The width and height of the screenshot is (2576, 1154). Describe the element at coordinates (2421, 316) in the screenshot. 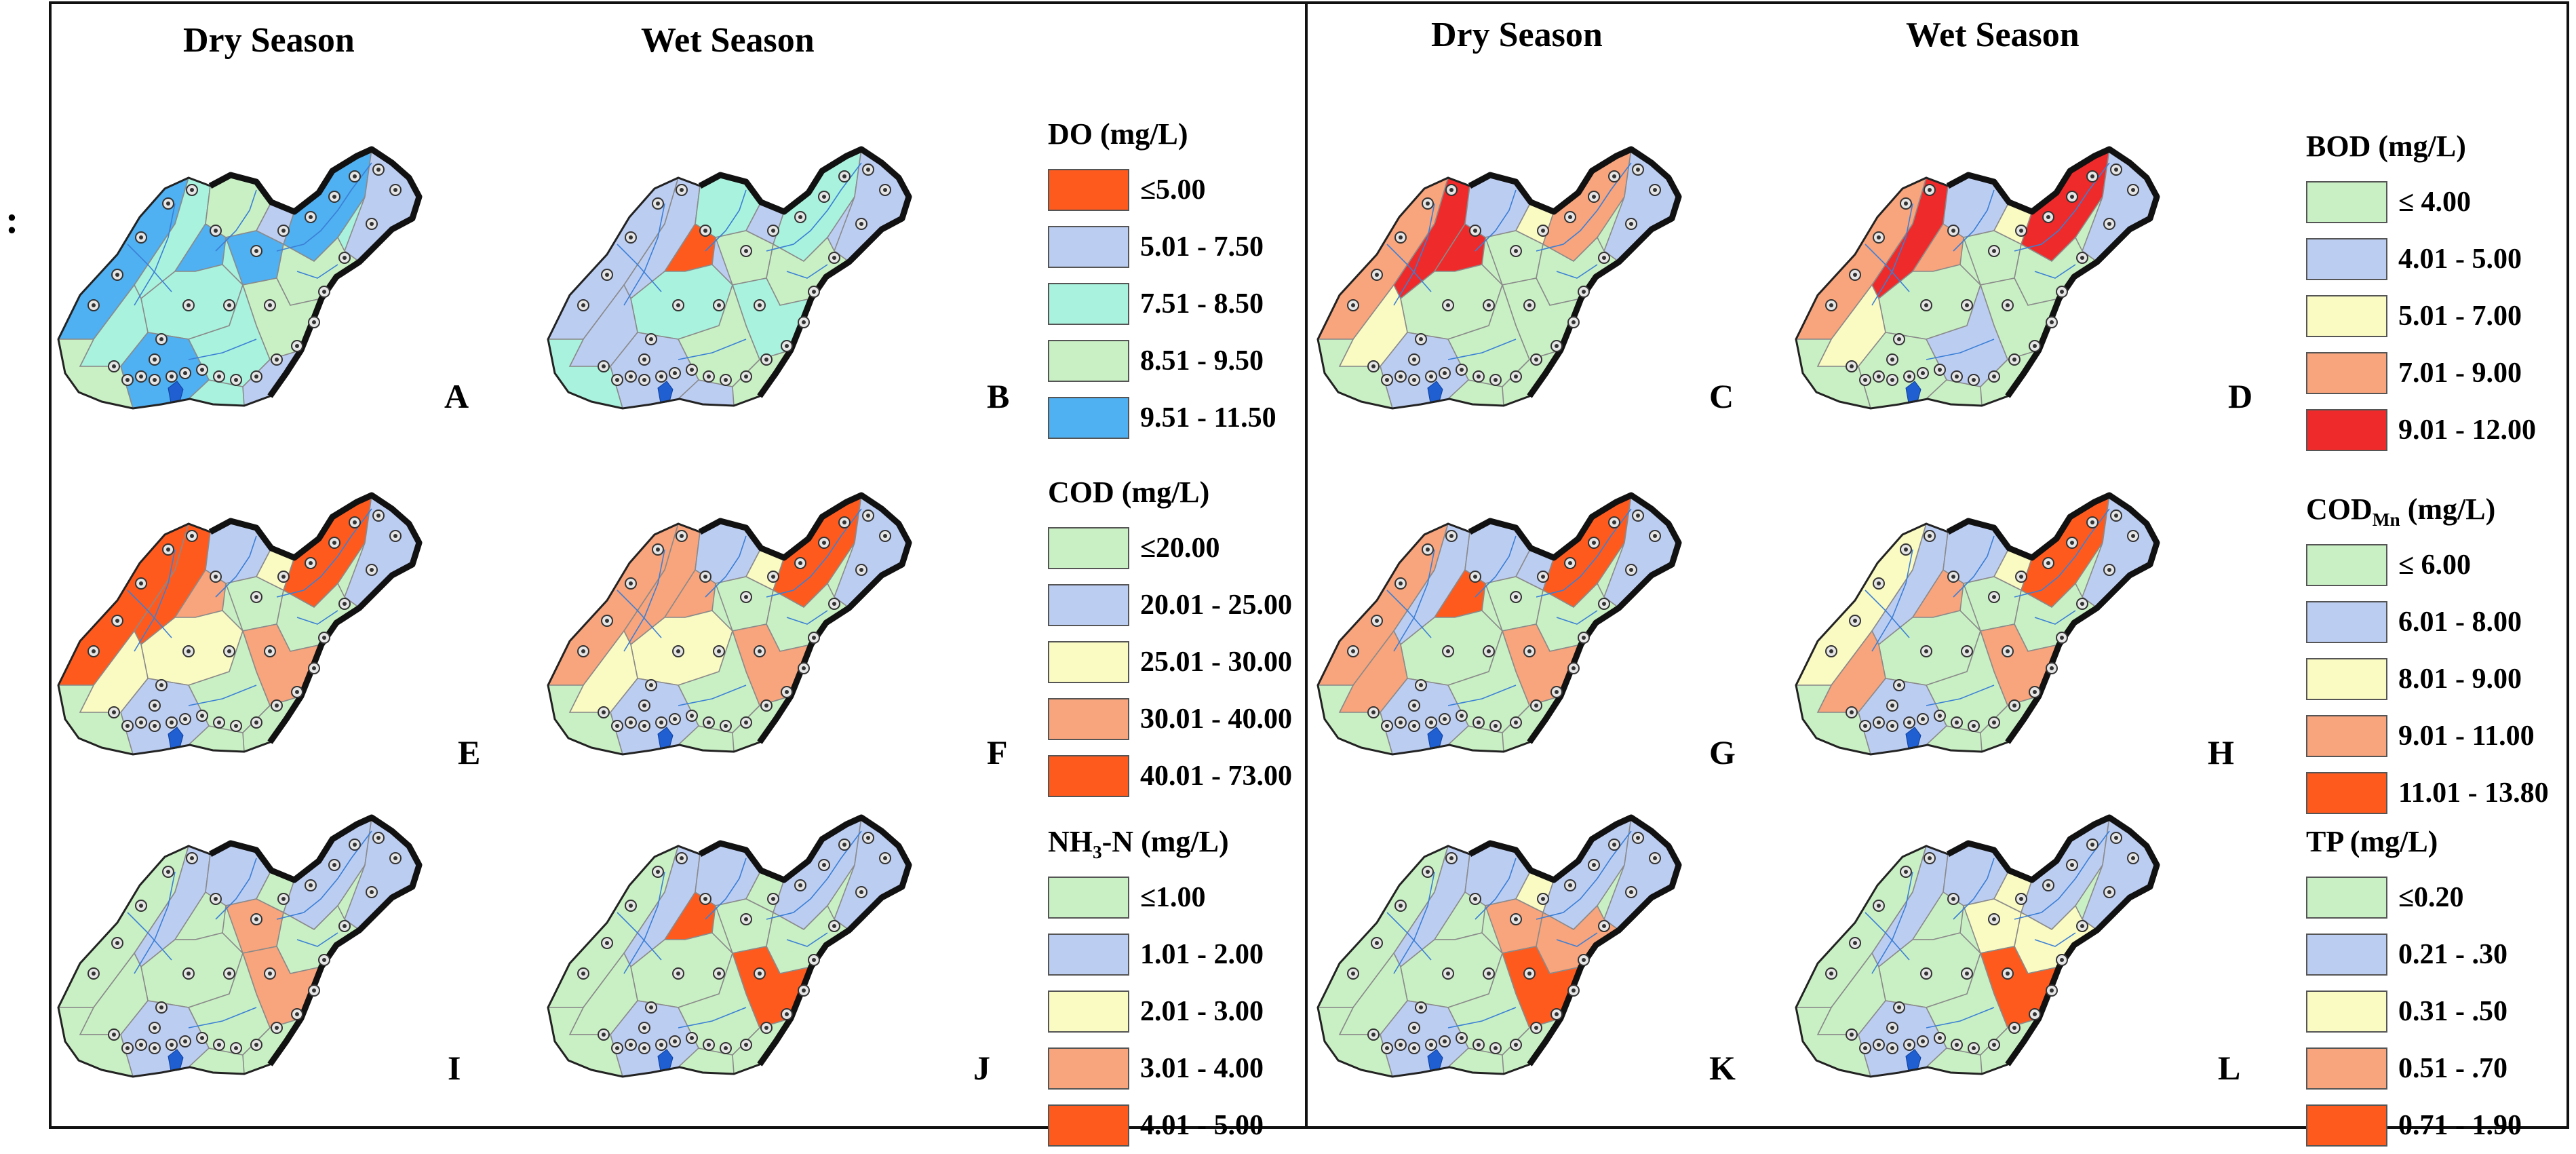

I see `legend-item: 5.01 - 7.00` at that location.